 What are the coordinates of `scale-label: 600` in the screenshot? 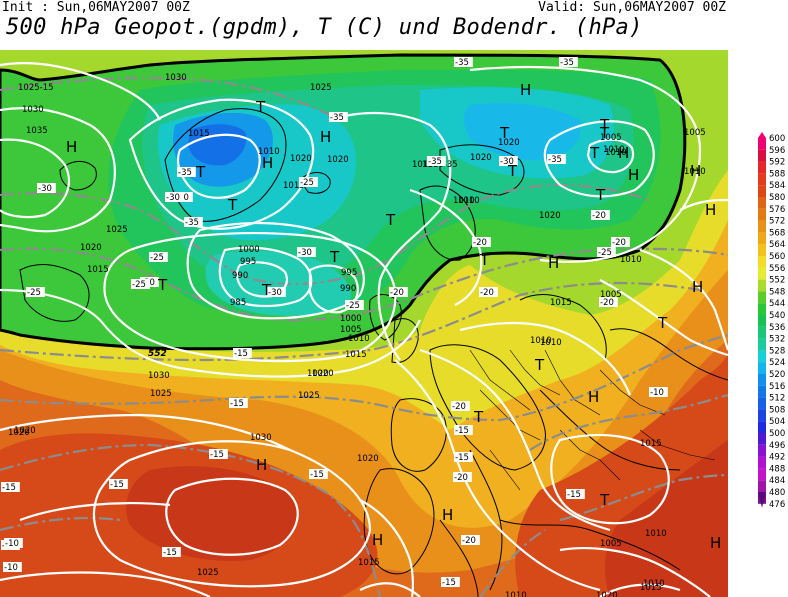 It's located at (777, 139).